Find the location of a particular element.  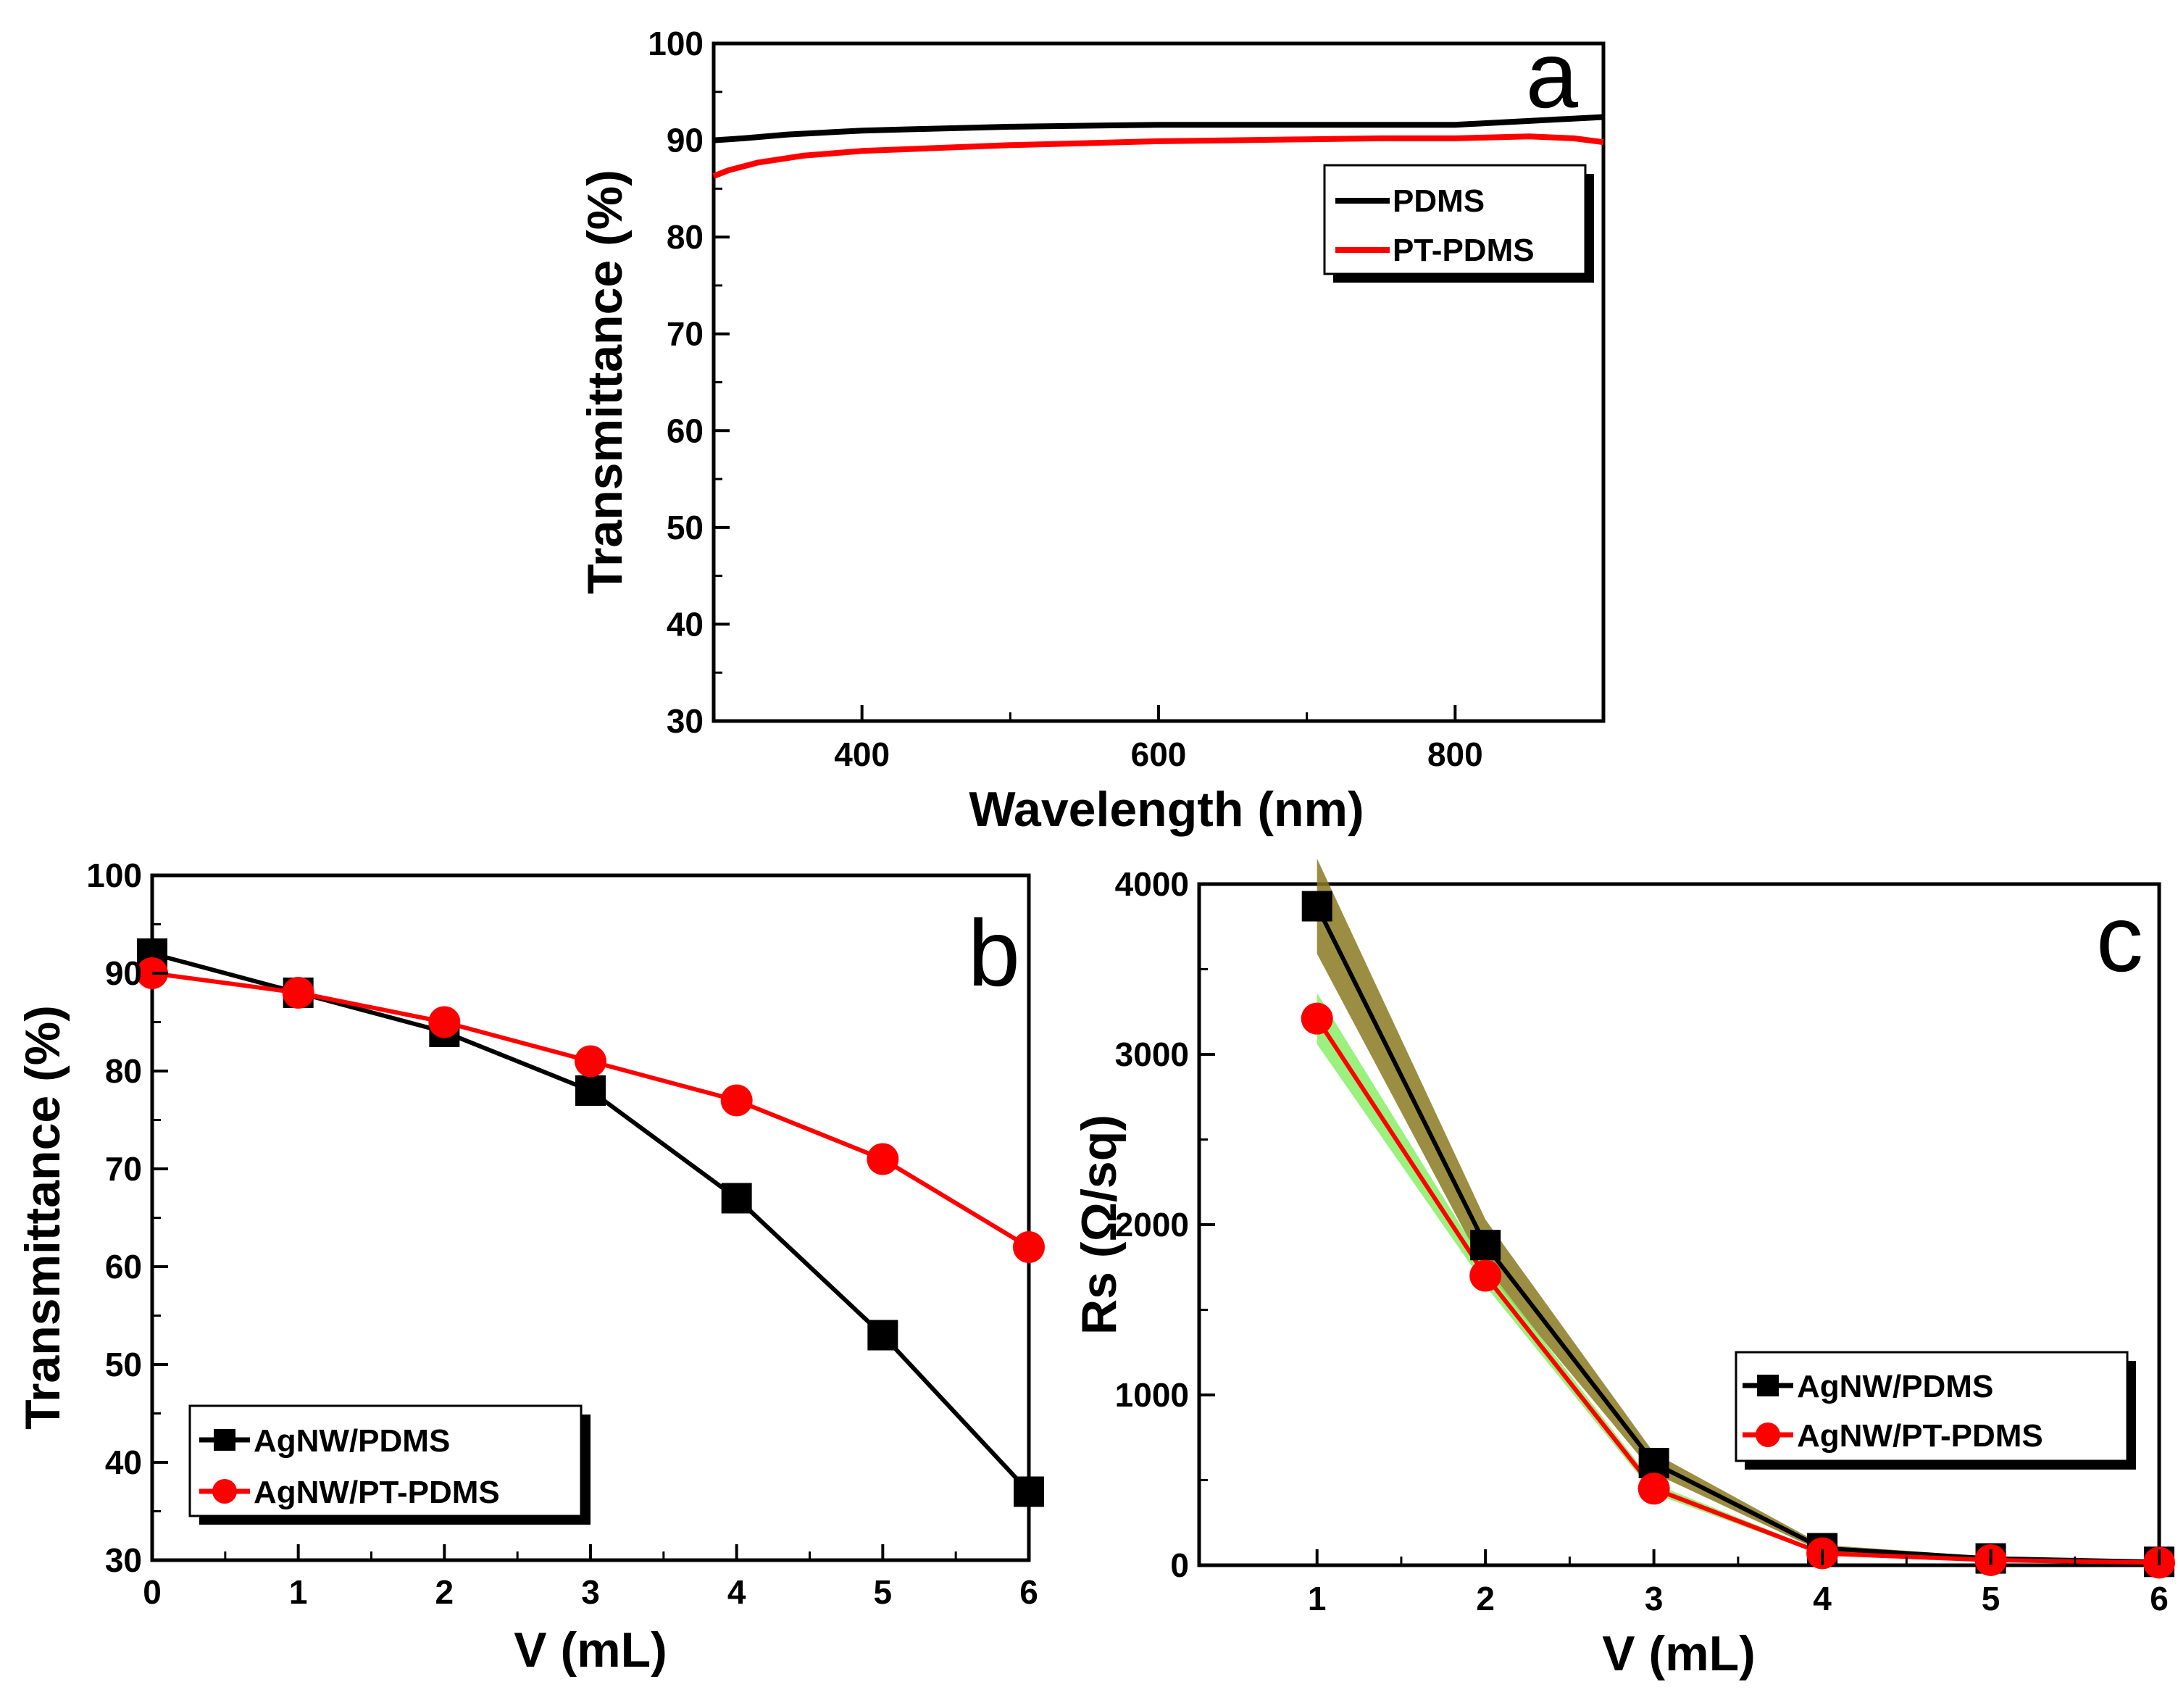

panel-b-legend: AgNW/PDMS AgNW/PT-PDMS is located at coordinates (390, 1464).